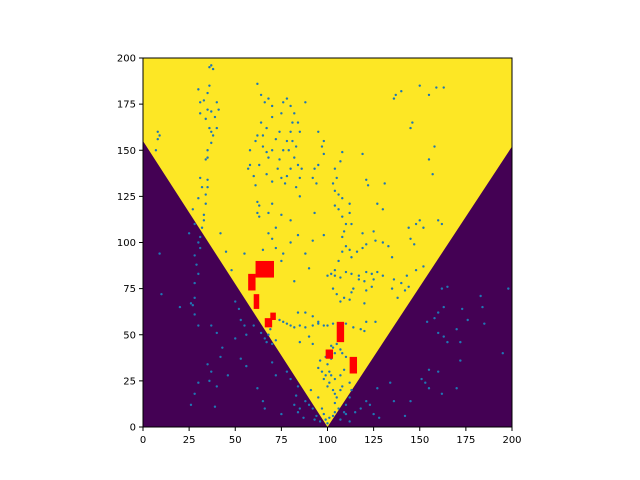 This screenshot has width=640, height=480. What do you see at coordinates (189, 440) in the screenshot?
I see `x-tick-label: 25` at bounding box center [189, 440].